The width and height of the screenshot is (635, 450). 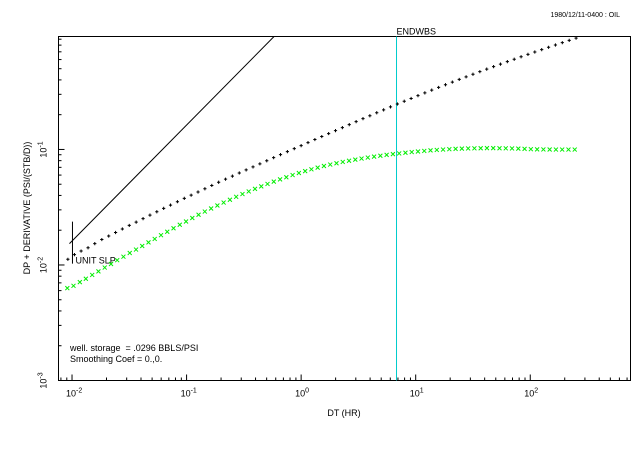 I want to click on x-tick-label-exp: -2, so click(x=79, y=391).